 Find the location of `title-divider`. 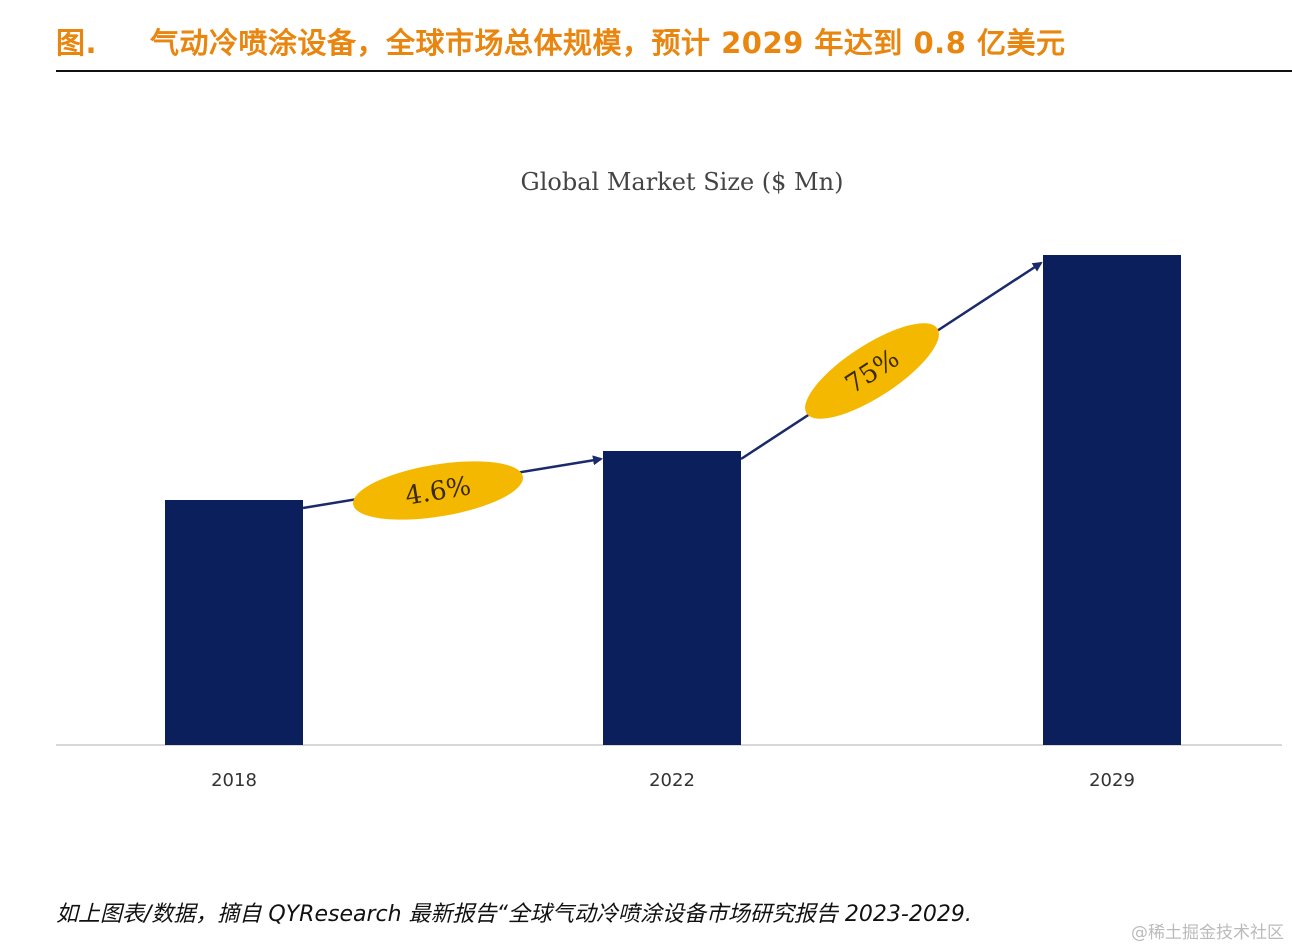

title-divider is located at coordinates (674, 71).